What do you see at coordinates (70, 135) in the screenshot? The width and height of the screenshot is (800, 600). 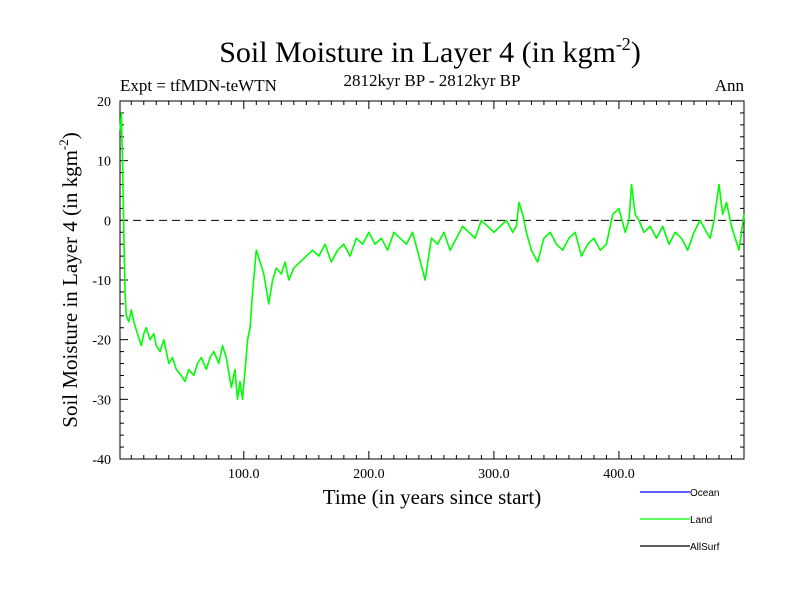 I see `y-axis-label-tail: )` at bounding box center [70, 135].